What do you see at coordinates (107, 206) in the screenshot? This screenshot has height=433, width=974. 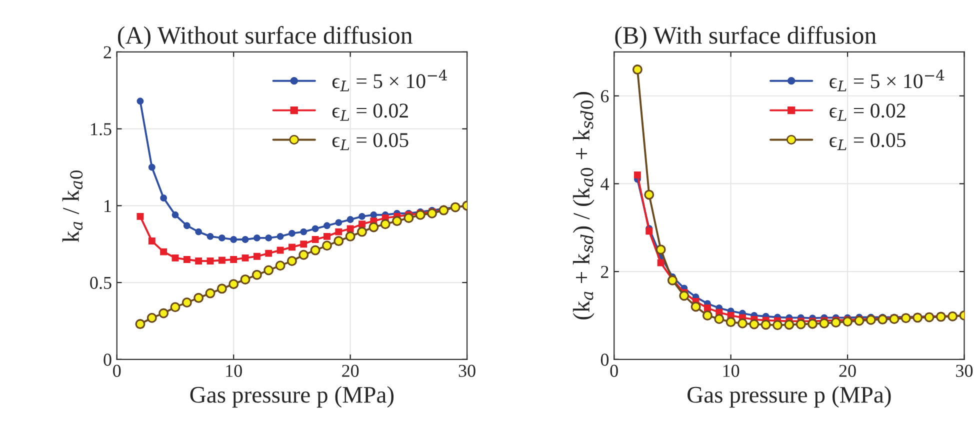 I see `y-tick-label: 1` at bounding box center [107, 206].